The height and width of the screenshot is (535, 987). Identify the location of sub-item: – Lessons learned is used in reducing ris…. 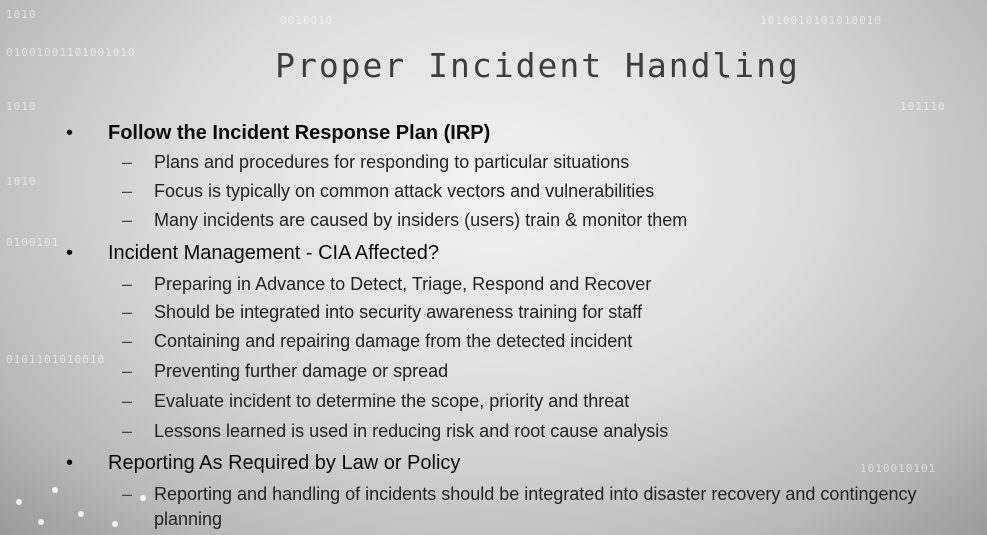
(395, 431).